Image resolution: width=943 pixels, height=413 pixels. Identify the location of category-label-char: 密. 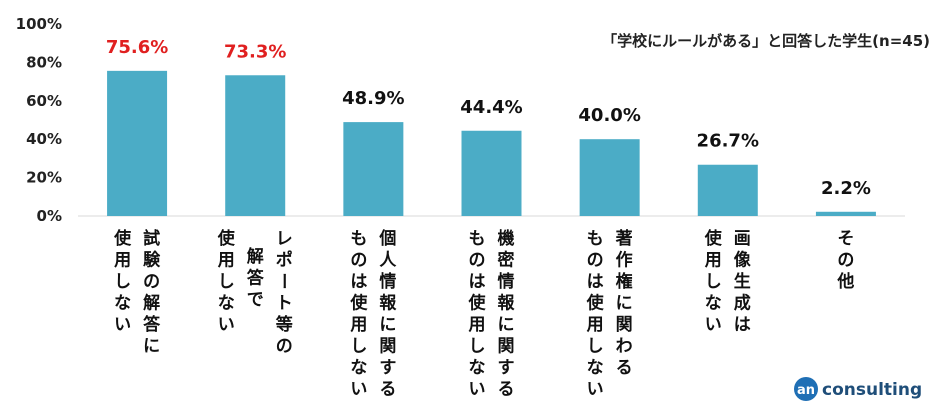
(506, 260).